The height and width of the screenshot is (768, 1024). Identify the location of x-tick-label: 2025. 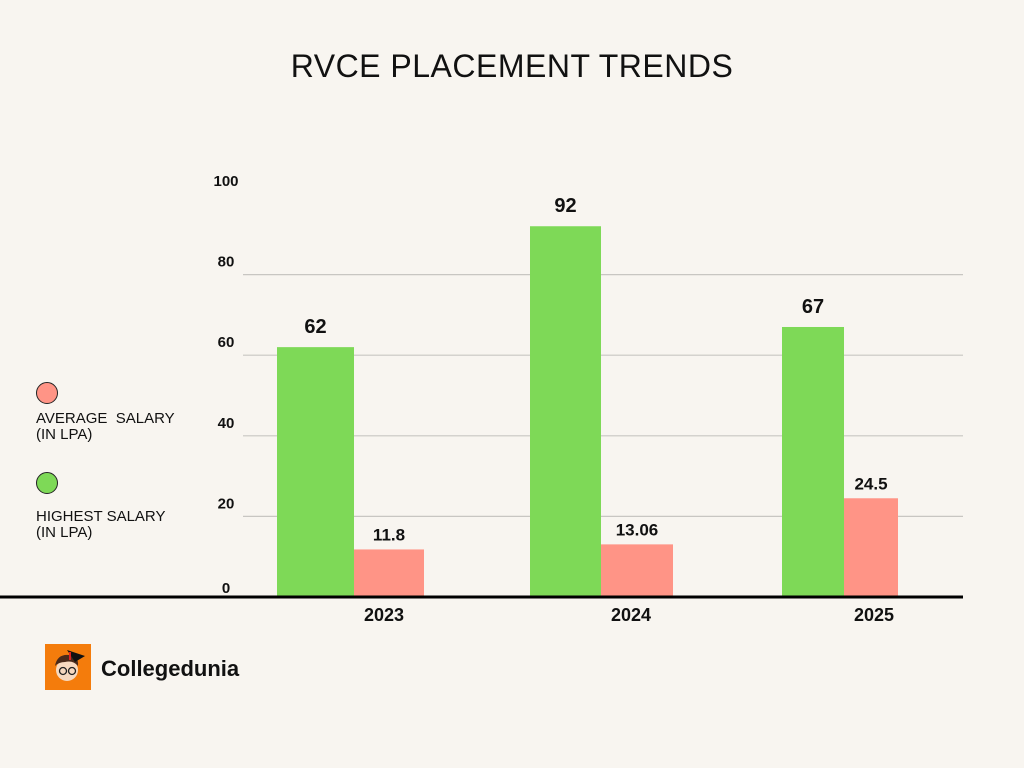
(874, 615).